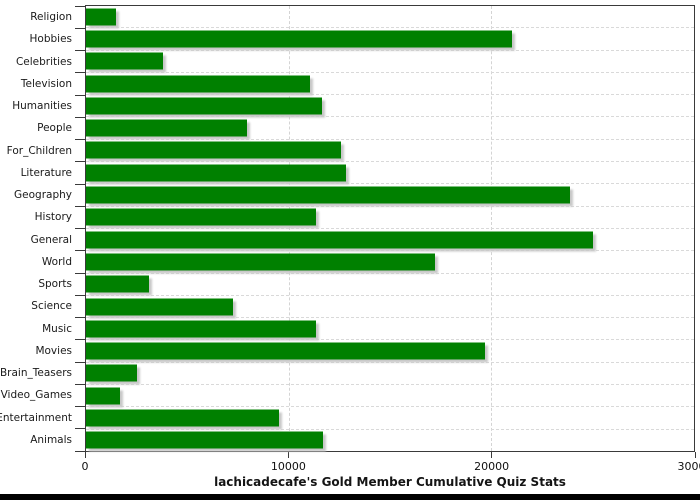  I want to click on x-axis-label-10000: 10000, so click(288, 466).